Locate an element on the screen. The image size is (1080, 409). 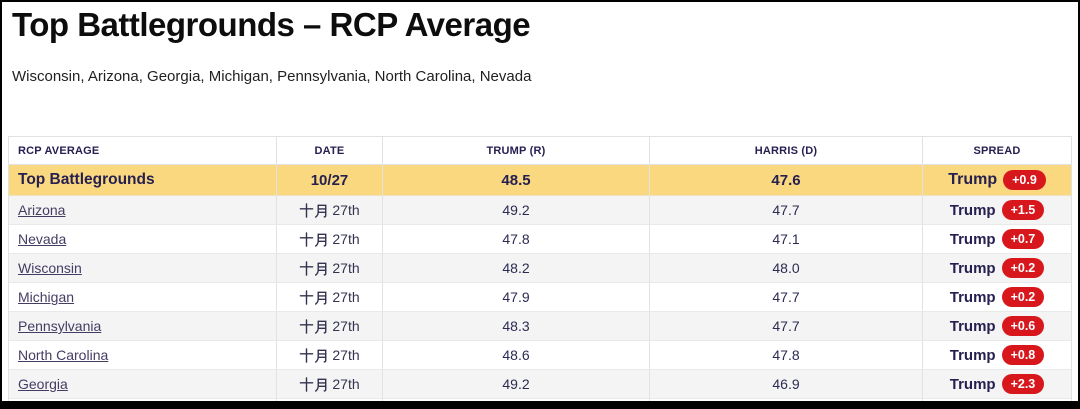
spread-cell: Trump +1.5 is located at coordinates (996, 210).